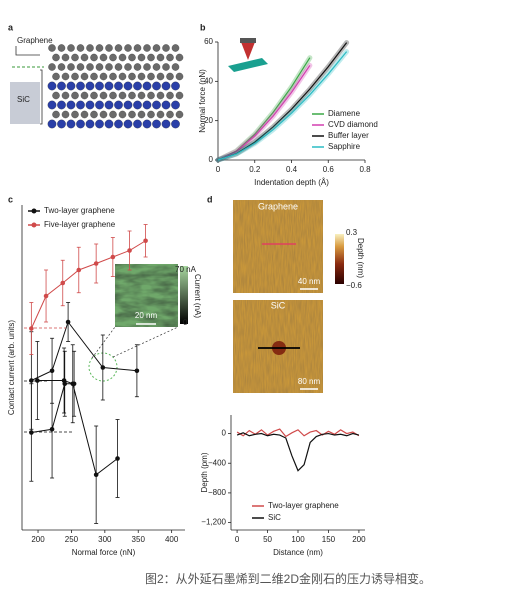 The height and width of the screenshot is (599, 515). What do you see at coordinates (104, 552) in the screenshot?
I see `x-axis-label: Normal force (nN)` at bounding box center [104, 552].